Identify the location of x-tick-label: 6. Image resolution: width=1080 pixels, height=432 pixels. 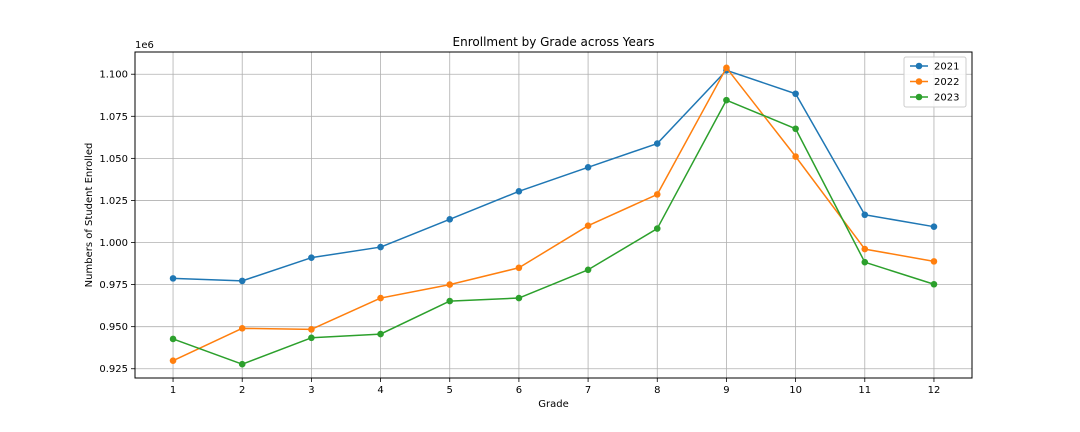
(519, 390).